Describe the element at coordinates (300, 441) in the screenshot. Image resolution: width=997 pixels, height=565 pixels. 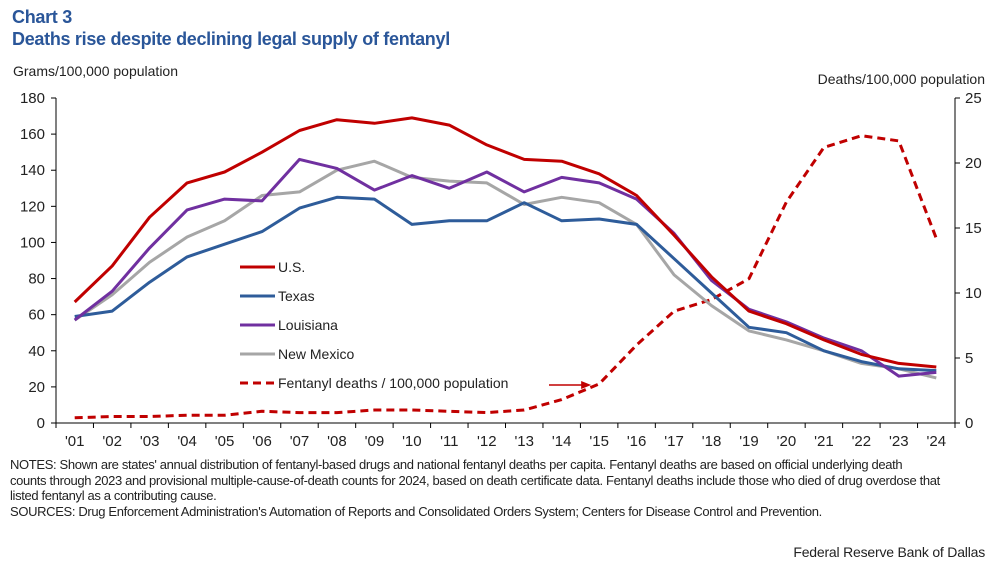
I see `x-tick-label: '07` at that location.